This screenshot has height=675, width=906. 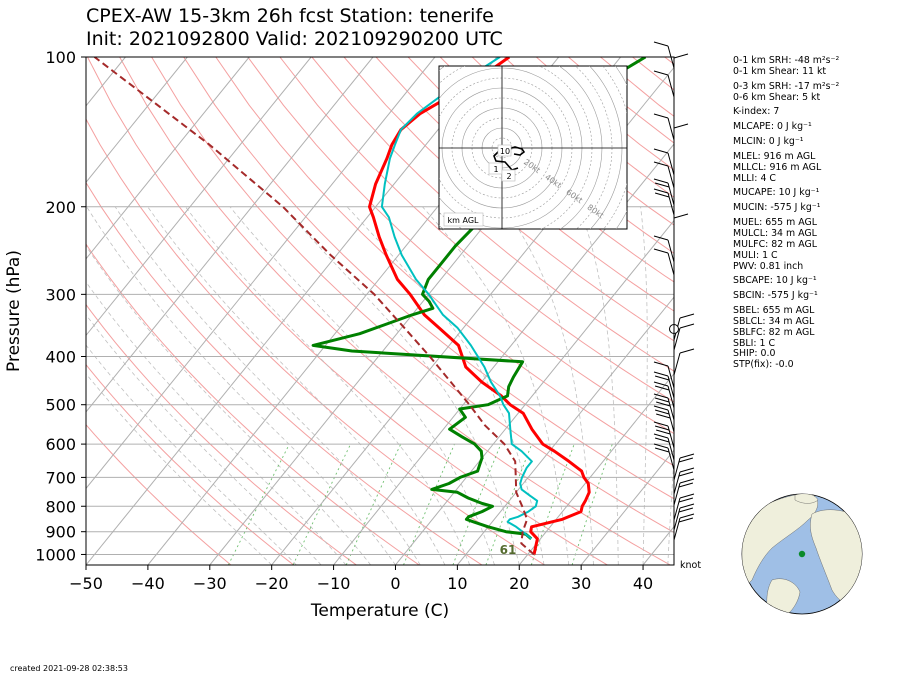 I want to click on land-greenland, so click(x=806, y=499).